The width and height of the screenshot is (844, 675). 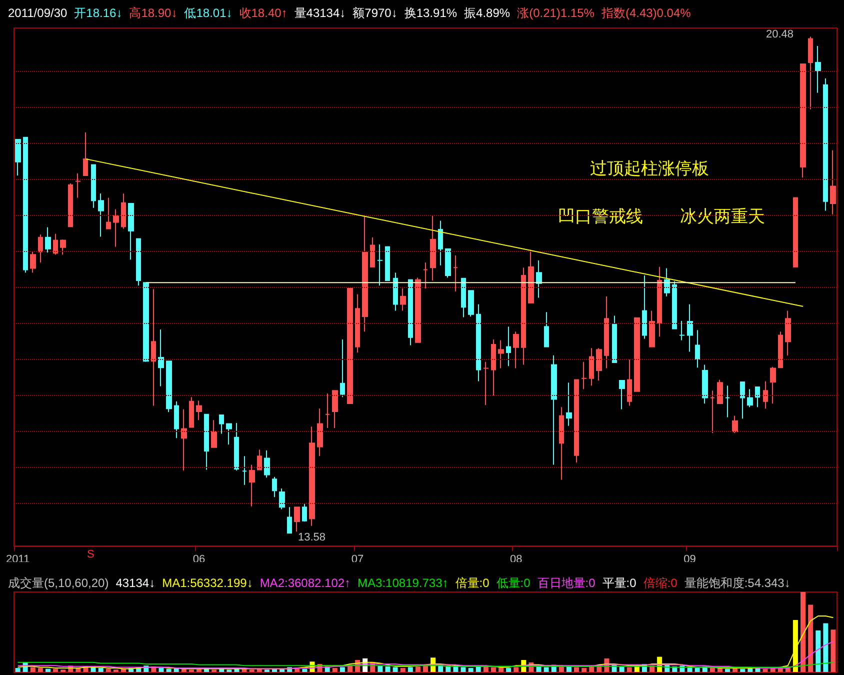 I want to click on text: 43134↓ MA1:56332.199↓ MA2:36082.102↑ MA3:10819.733↑ 倍量:0 低量:0 百日地量:0 平量:0 倍缩:0 量能饱和度:54.343↓, so click(x=453, y=583).